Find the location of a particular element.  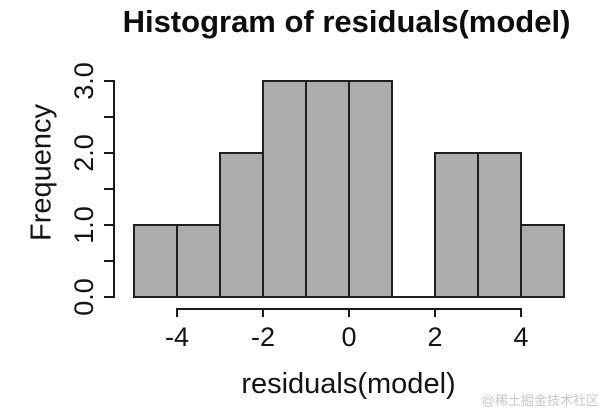

y-axis-label: Frequency is located at coordinates (41, 173).